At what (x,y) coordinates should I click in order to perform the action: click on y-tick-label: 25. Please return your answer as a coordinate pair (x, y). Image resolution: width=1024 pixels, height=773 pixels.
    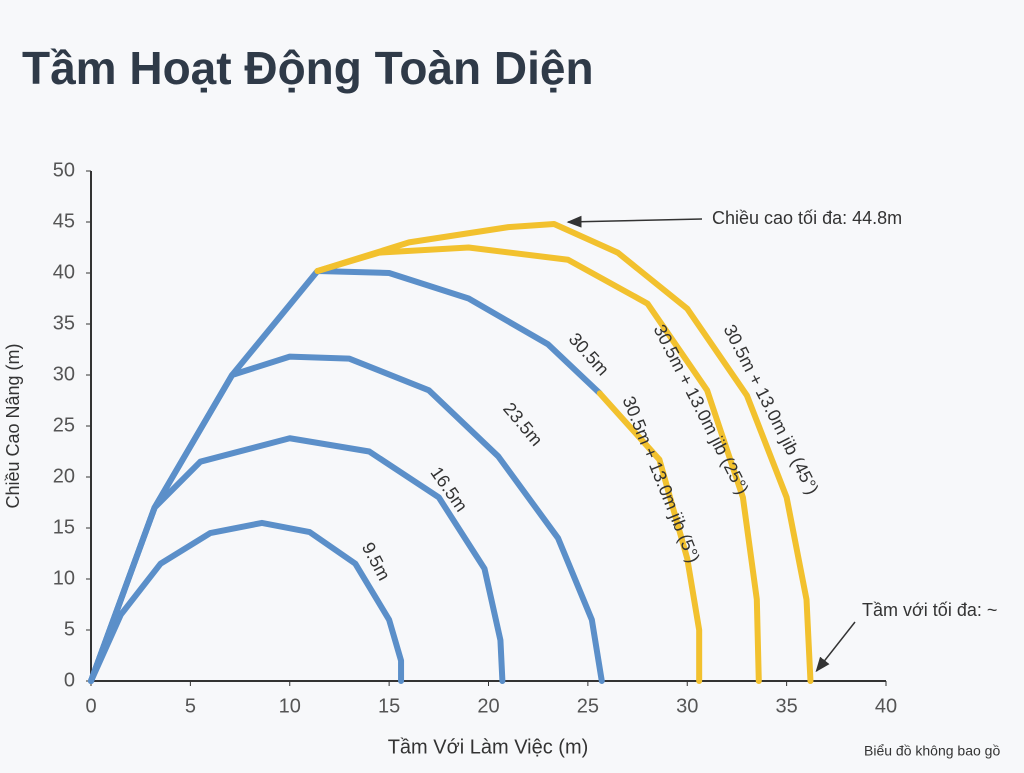
    Looking at the image, I should click on (64, 425).